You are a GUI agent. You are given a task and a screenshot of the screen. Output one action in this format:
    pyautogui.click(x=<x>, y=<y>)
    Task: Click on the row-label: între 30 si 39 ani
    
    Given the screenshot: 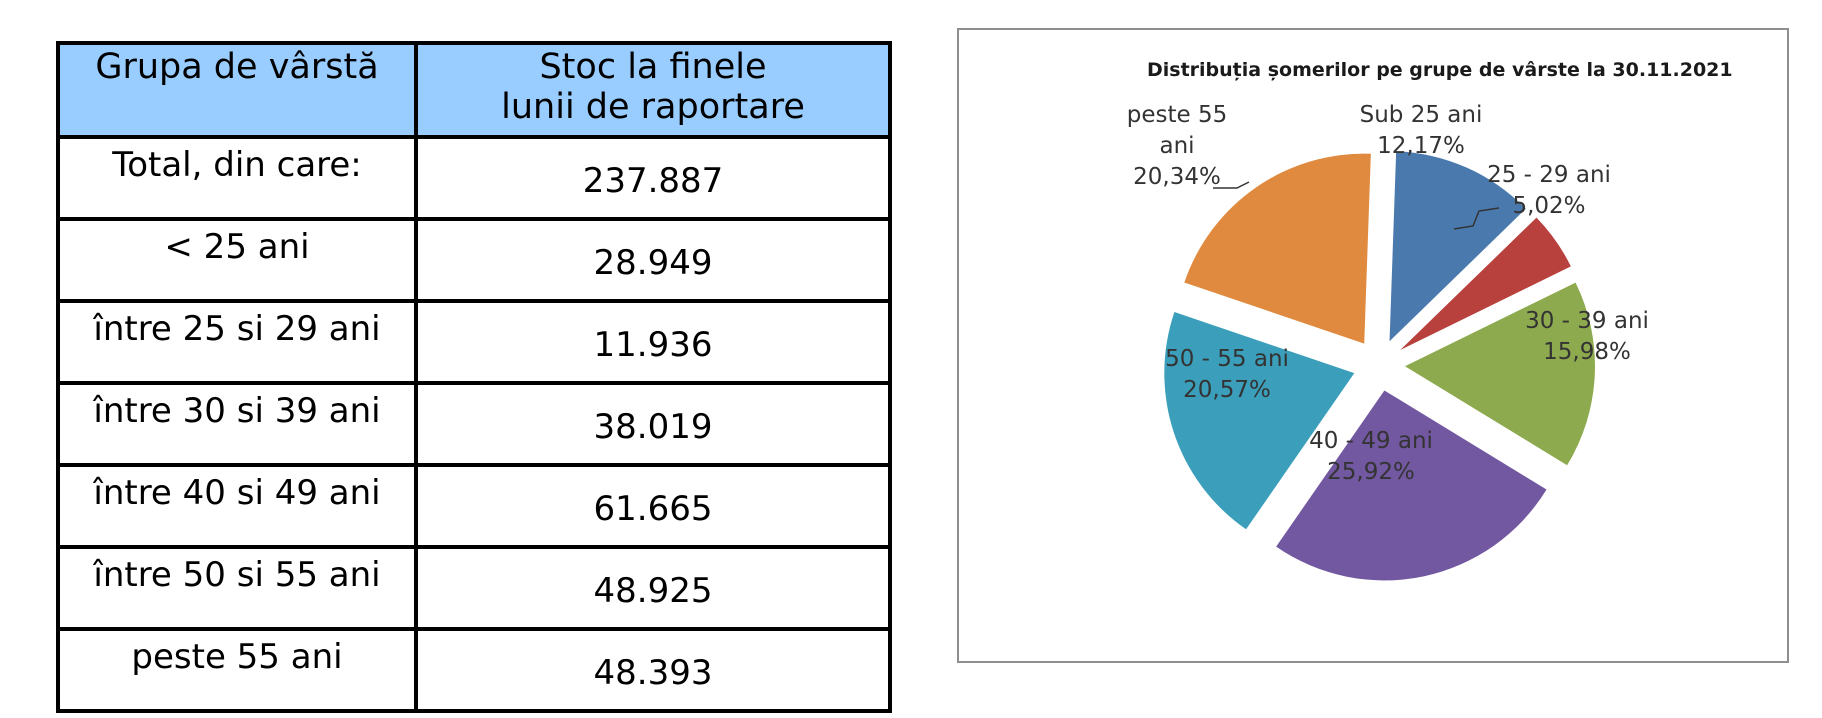 What is the action you would take?
    pyautogui.click(x=237, y=424)
    